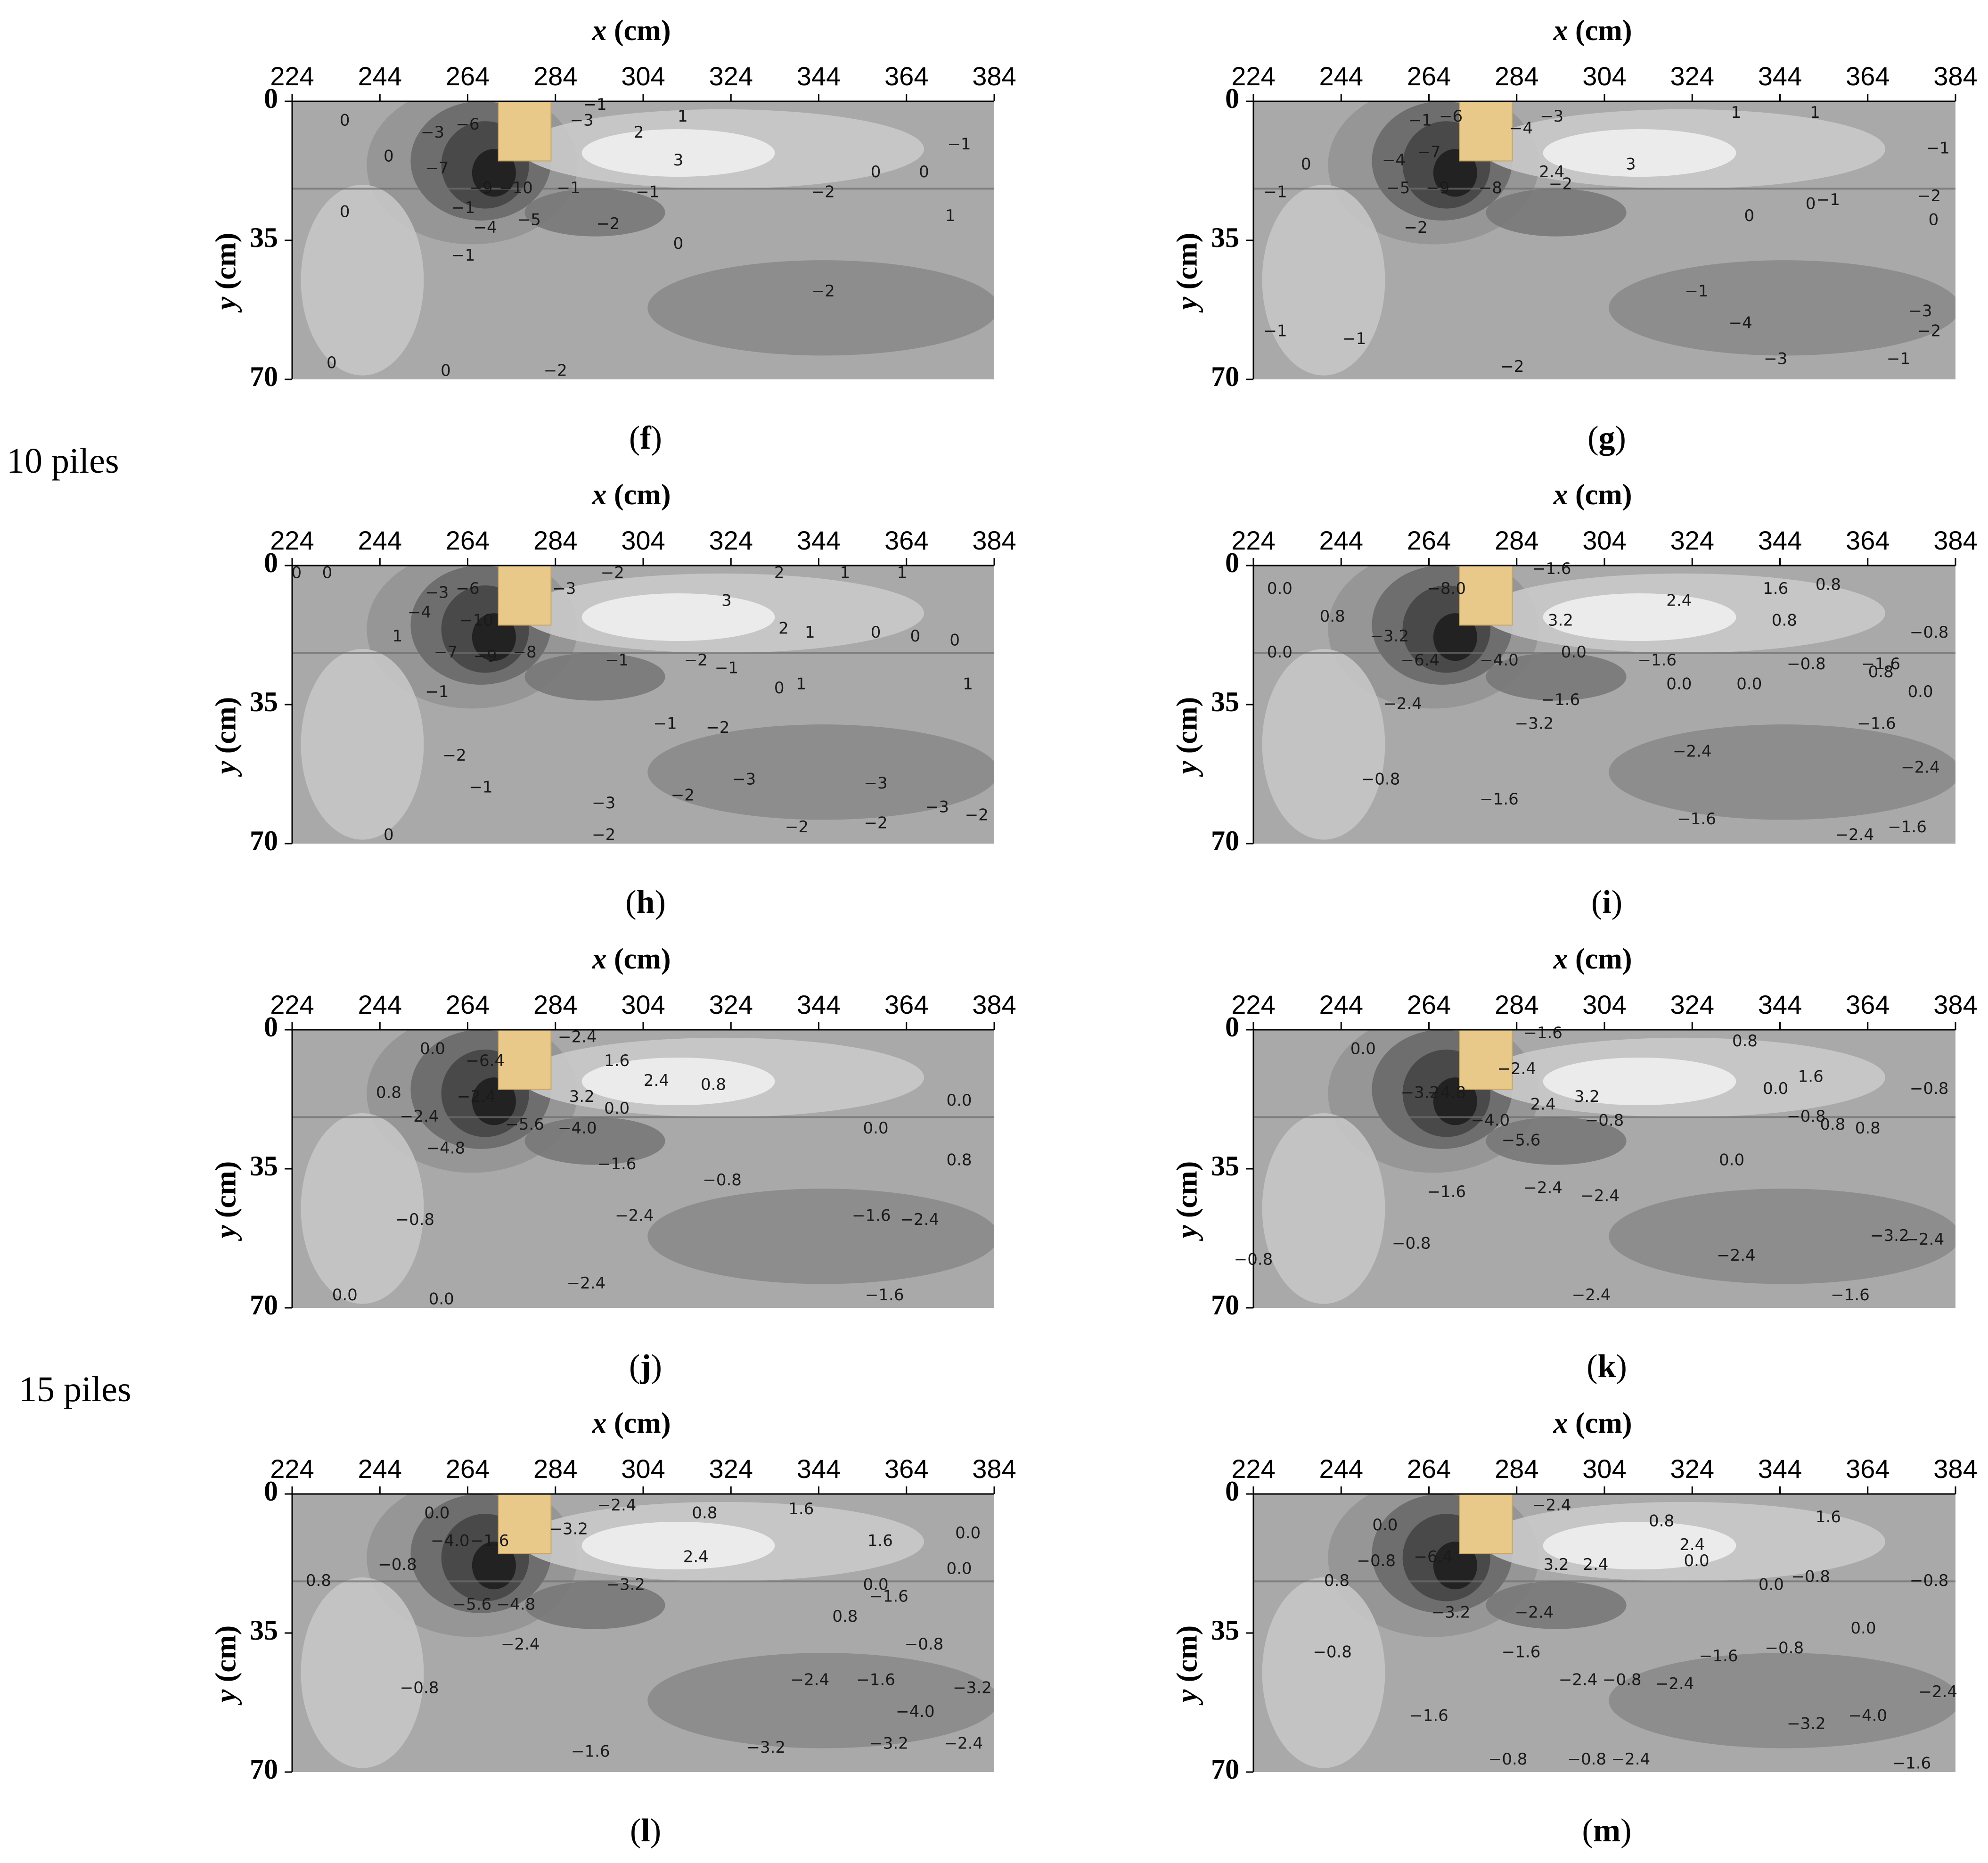 Image resolution: width=1988 pixels, height=1863 pixels. Describe the element at coordinates (582, 1097) in the screenshot. I see `contour-label: 3.2` at that location.